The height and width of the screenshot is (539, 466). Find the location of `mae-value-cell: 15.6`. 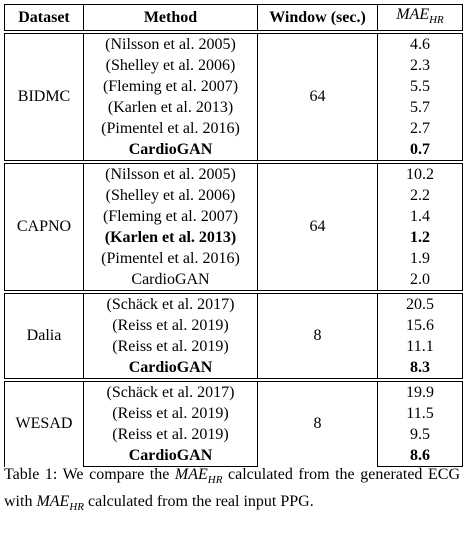

mae-value-cell: 15.6 is located at coordinates (420, 326).